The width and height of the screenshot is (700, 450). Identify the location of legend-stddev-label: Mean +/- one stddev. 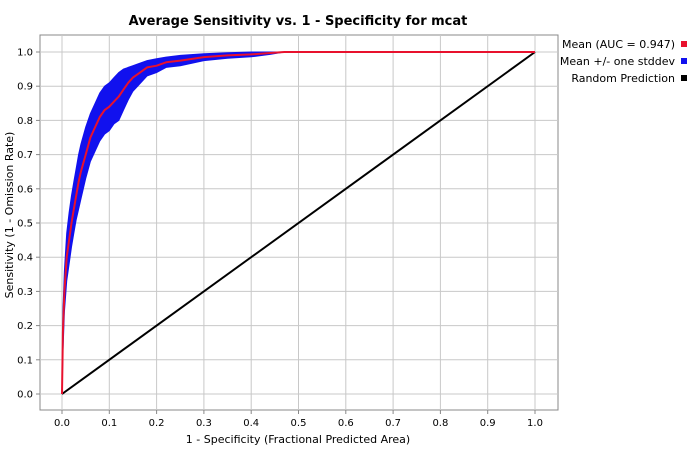
(618, 61).